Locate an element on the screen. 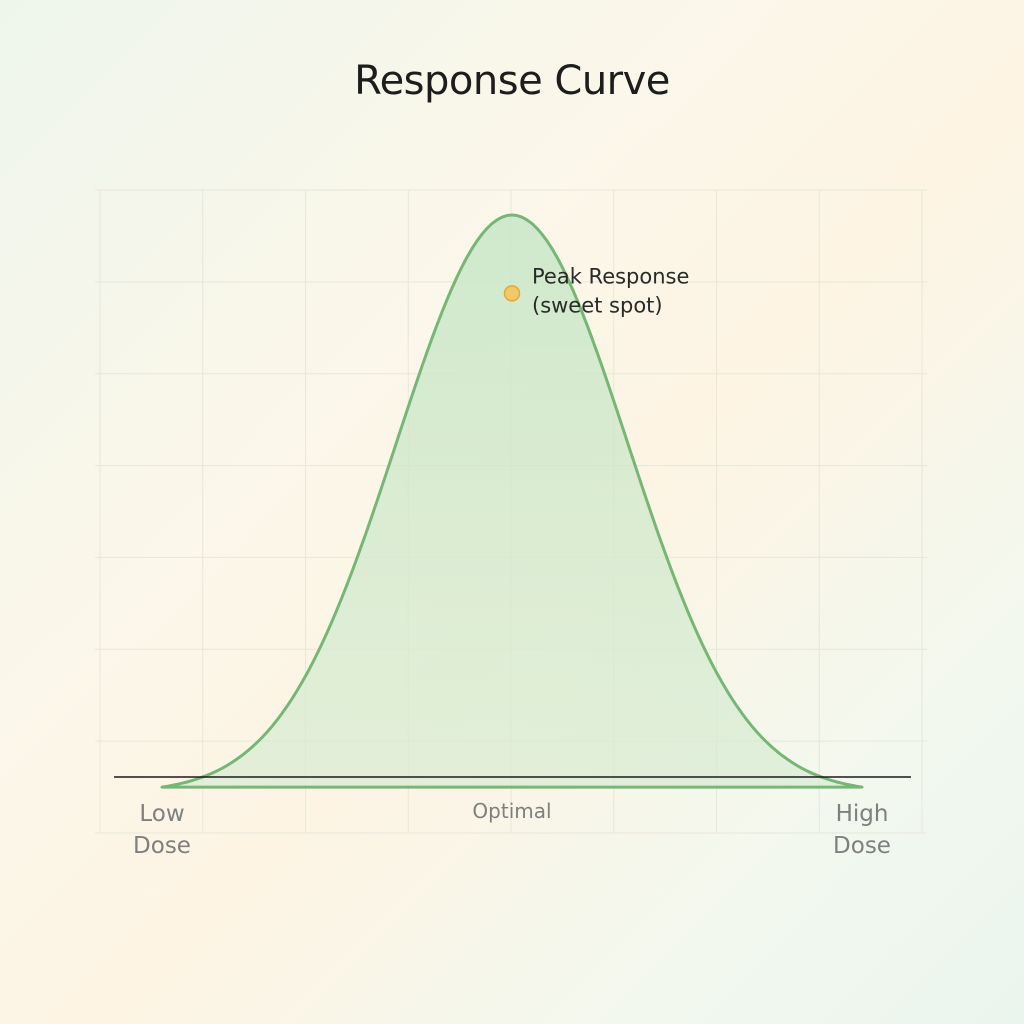 The height and width of the screenshot is (1024, 1024). chart-title: Response Curve is located at coordinates (512, 81).